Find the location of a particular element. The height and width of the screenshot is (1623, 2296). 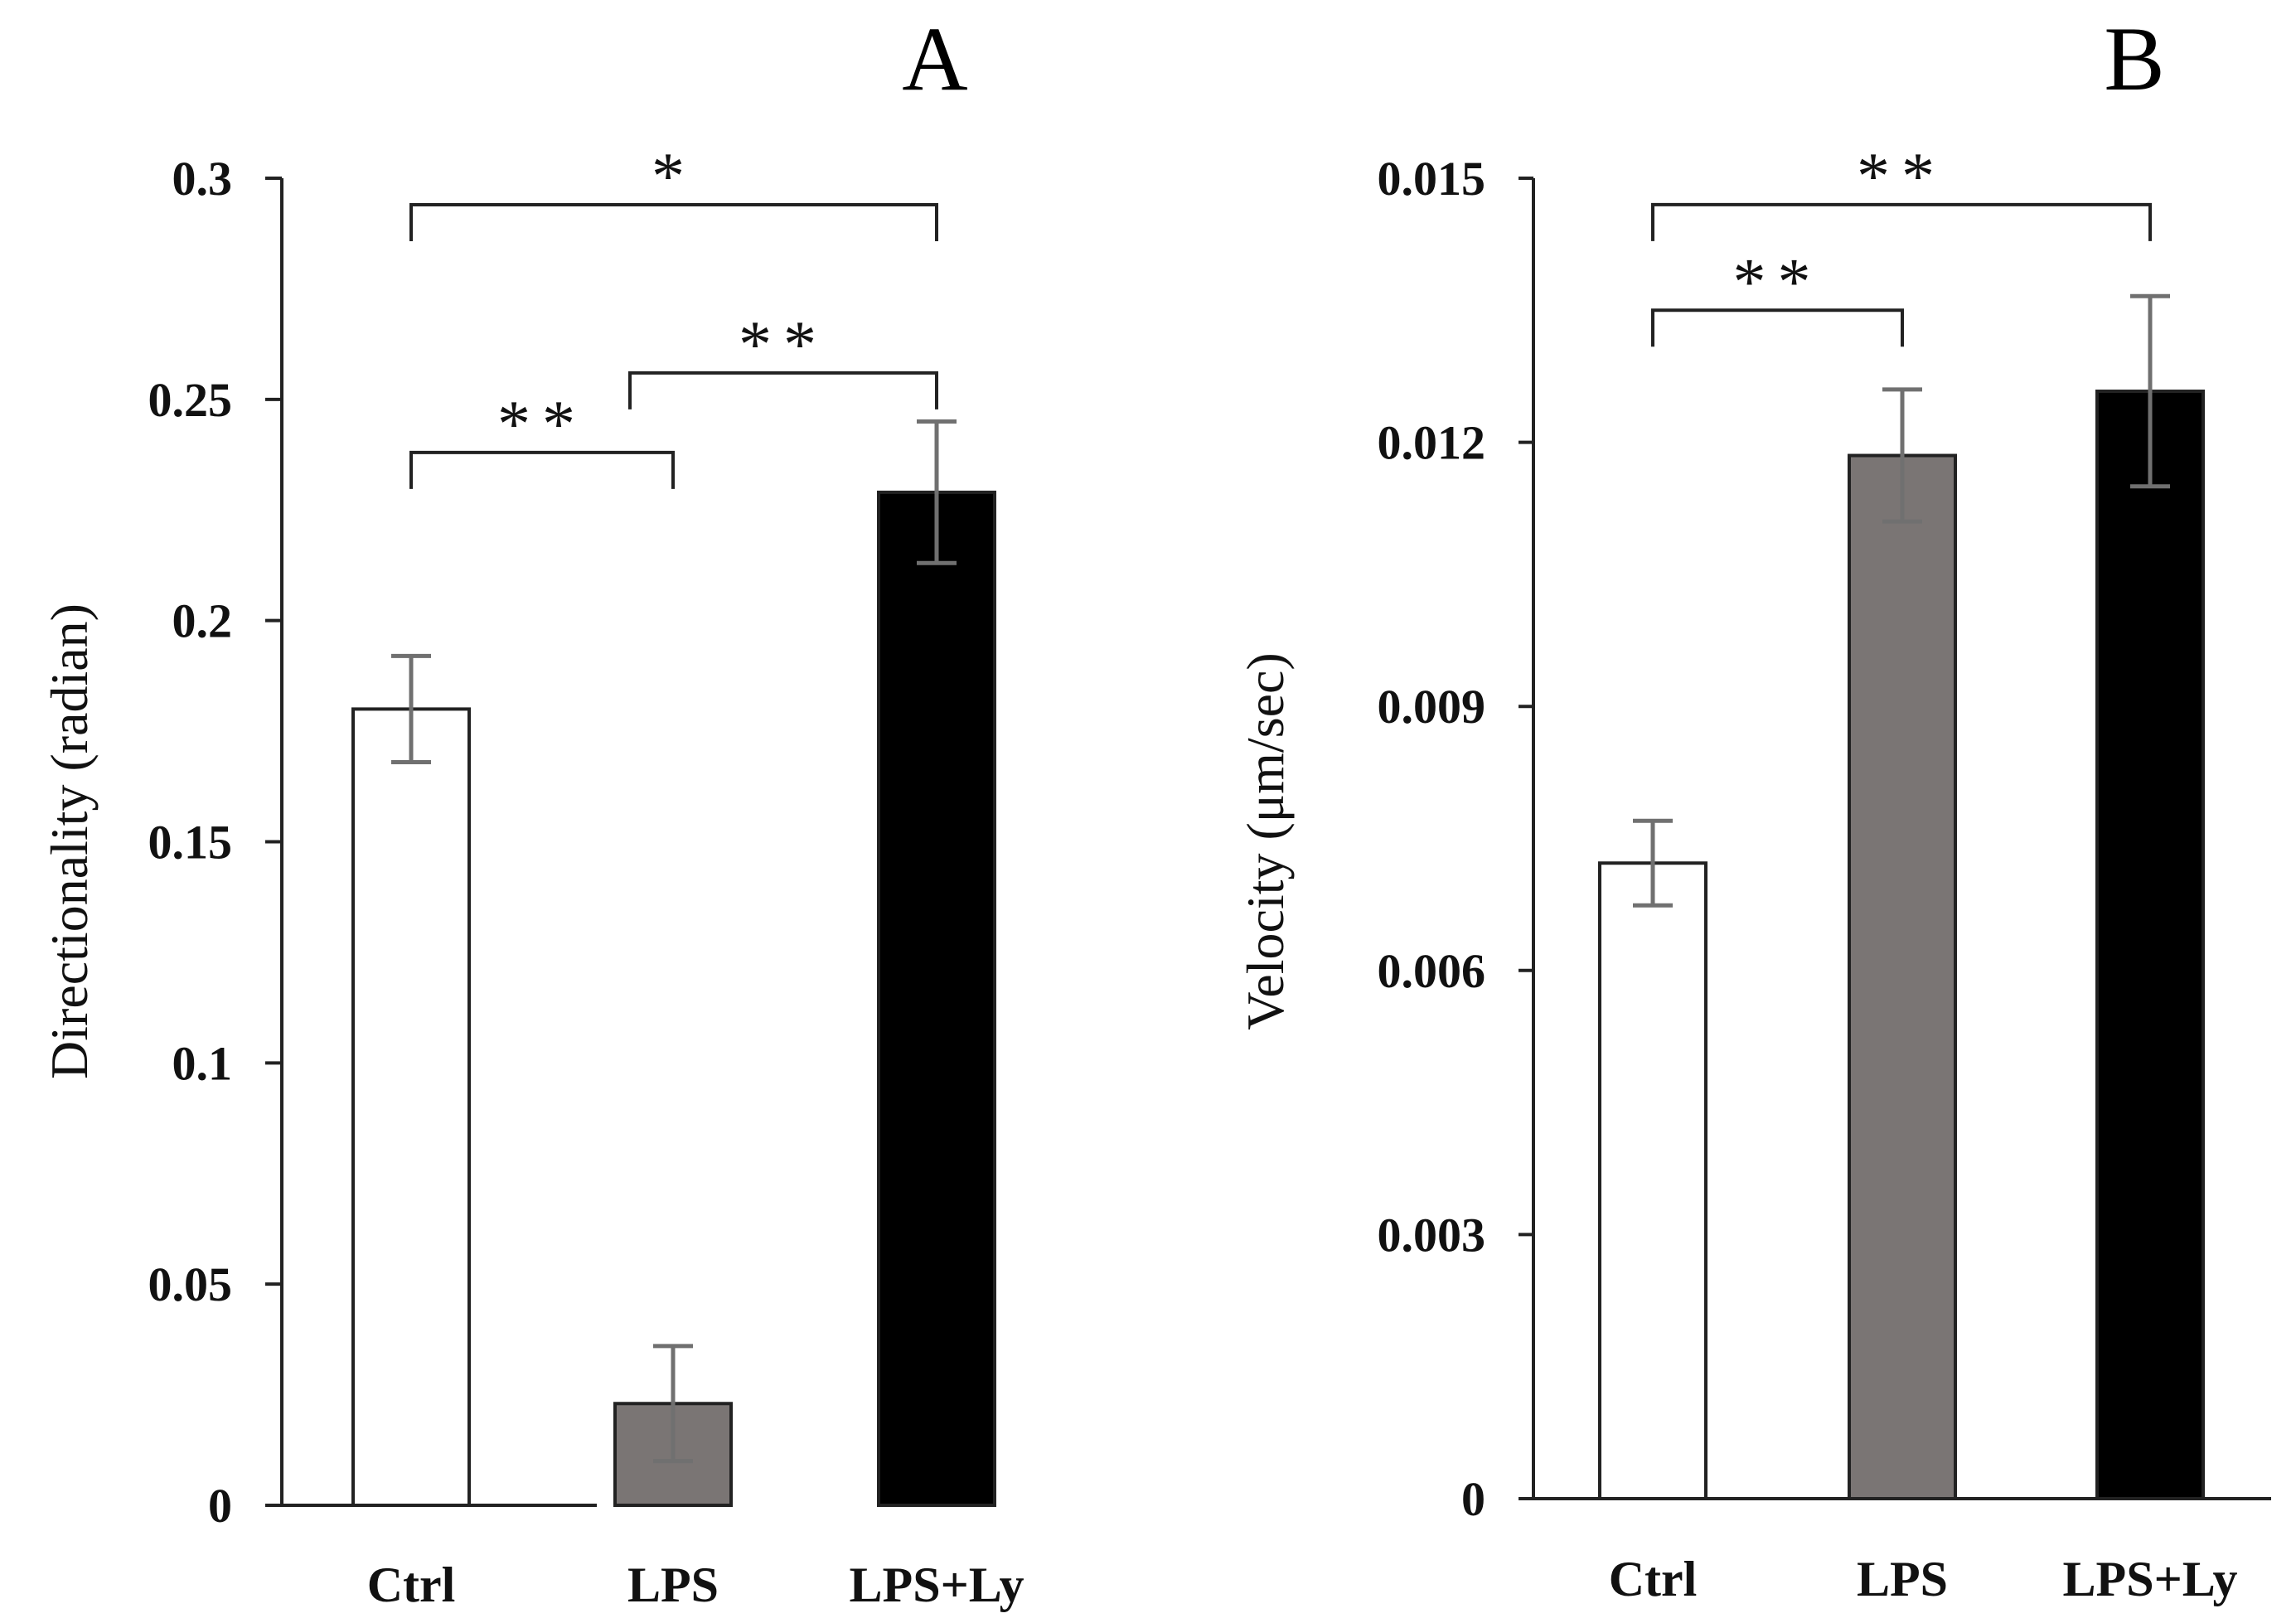

y-tick-label: 0.05 is located at coordinates (190, 1284).